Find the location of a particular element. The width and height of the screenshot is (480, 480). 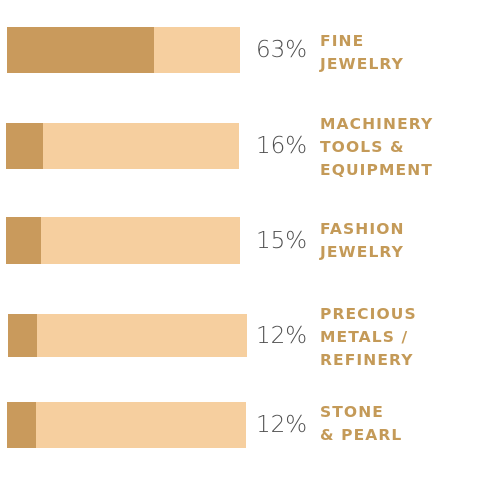

category-label-line: TOOLS & is located at coordinates (362, 147).